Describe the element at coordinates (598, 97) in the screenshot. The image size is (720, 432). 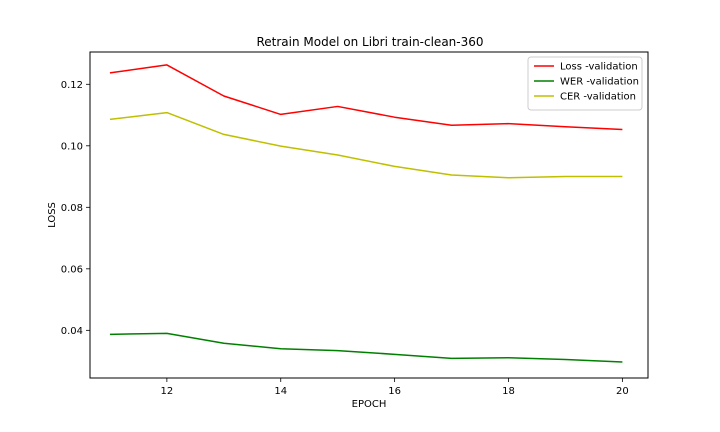
I see `legend-label: CER -validation` at that location.